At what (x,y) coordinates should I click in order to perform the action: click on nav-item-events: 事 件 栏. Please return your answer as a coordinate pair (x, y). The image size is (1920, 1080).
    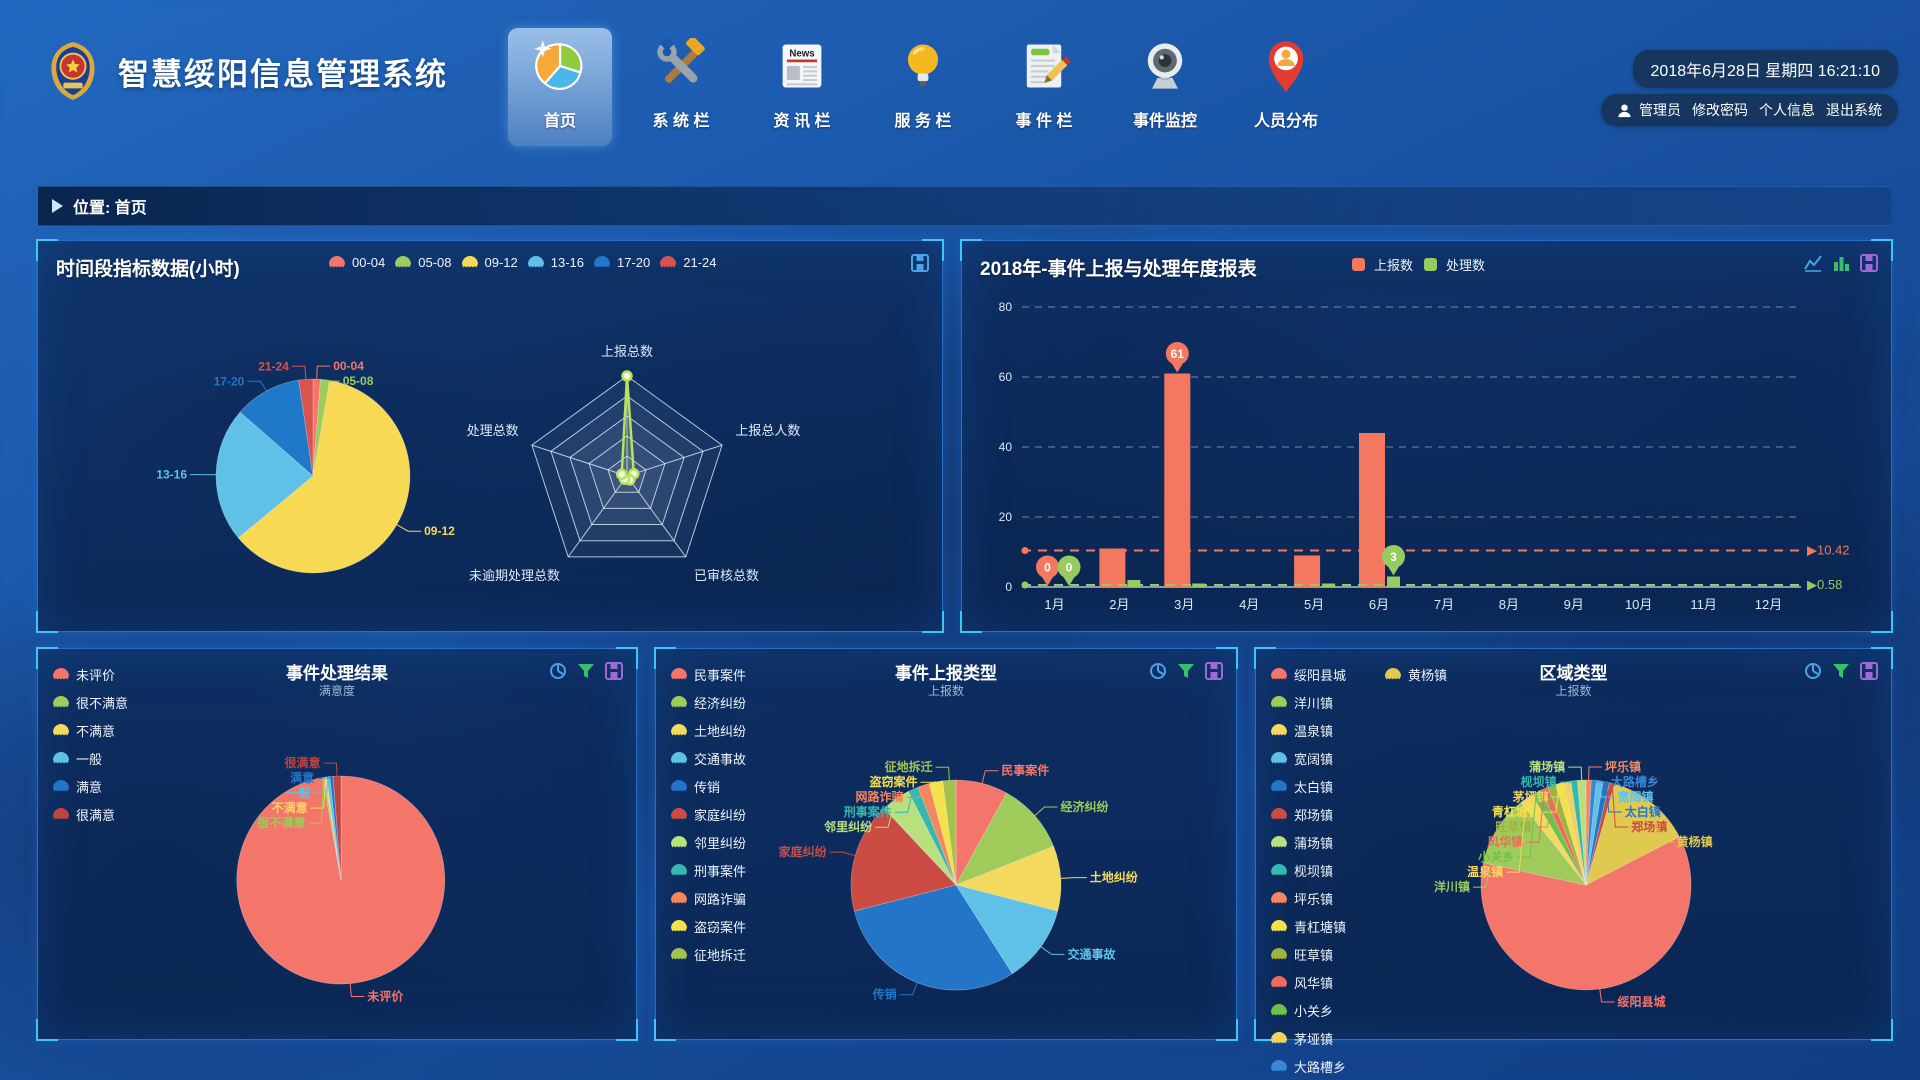
    Looking at the image, I should click on (1044, 87).